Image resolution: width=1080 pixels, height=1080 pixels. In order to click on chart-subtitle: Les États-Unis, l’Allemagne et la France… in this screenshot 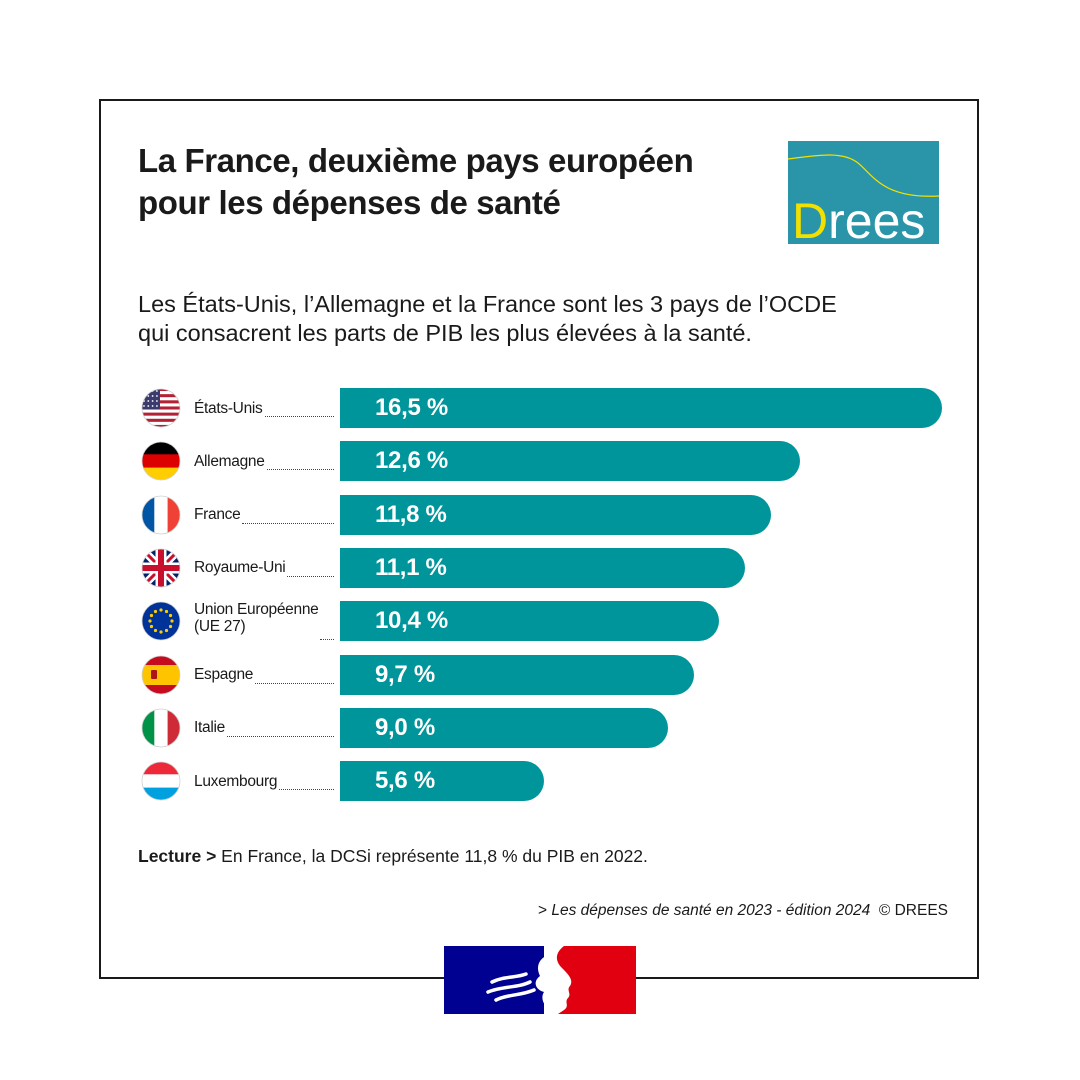, I will do `click(548, 319)`.